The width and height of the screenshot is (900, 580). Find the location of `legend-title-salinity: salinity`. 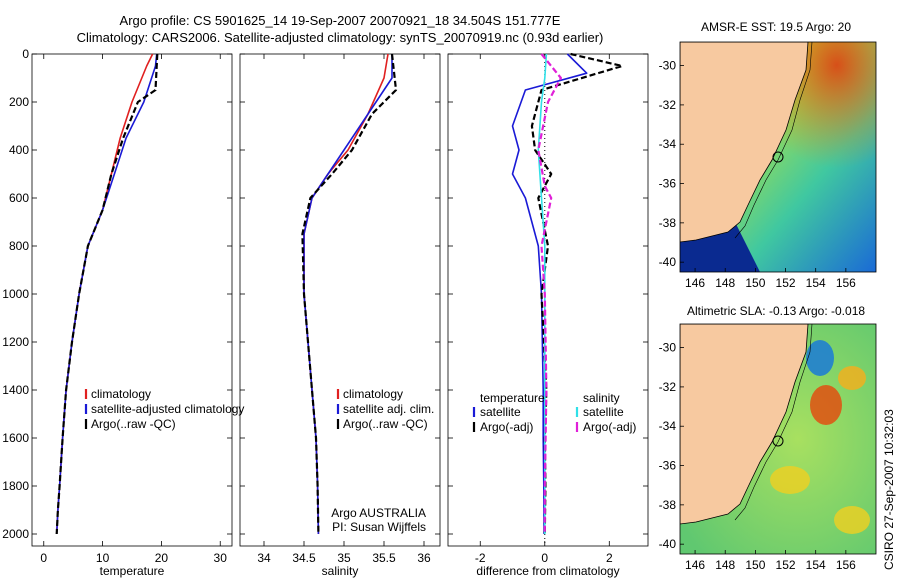

legend-title-salinity: salinity is located at coordinates (601, 398).